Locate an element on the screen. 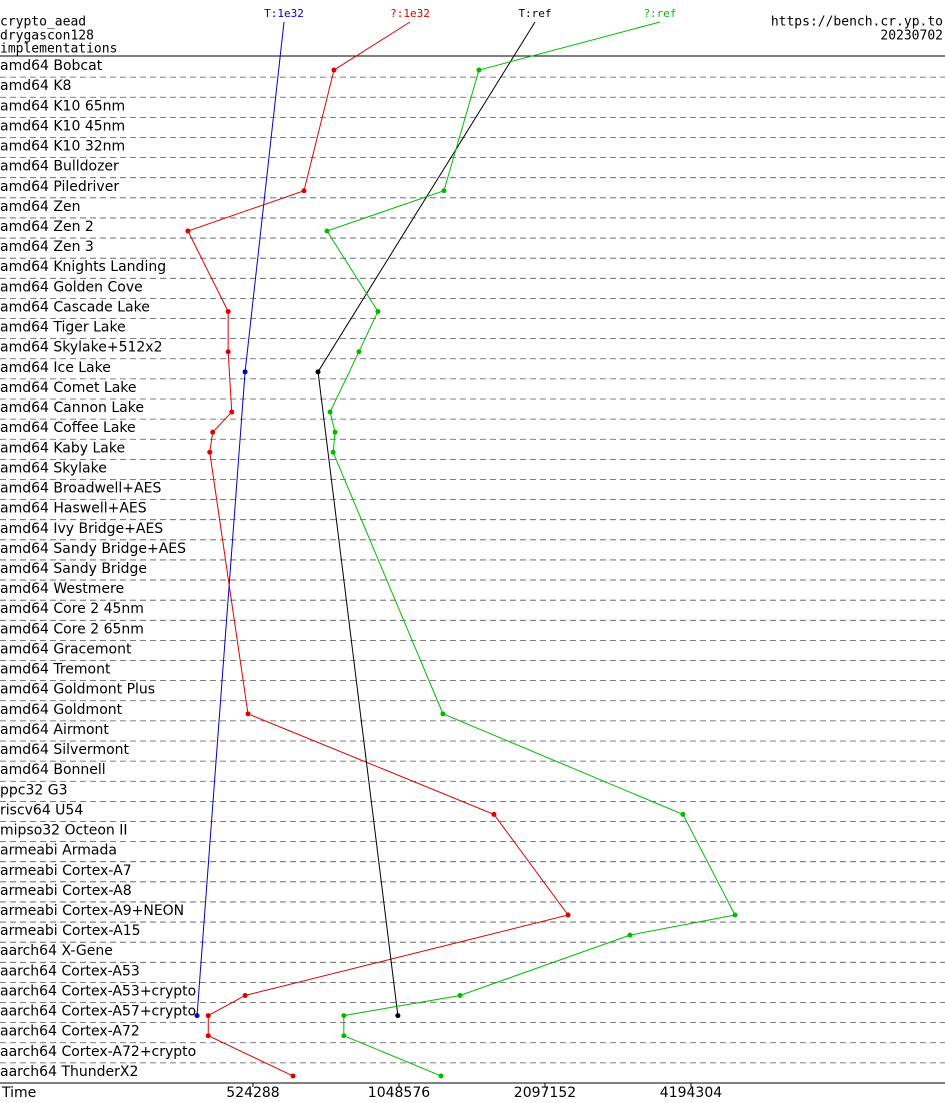 Image resolution: width=945 pixels, height=1103 pixels. legend-label: T:1e32 is located at coordinates (284, 13).